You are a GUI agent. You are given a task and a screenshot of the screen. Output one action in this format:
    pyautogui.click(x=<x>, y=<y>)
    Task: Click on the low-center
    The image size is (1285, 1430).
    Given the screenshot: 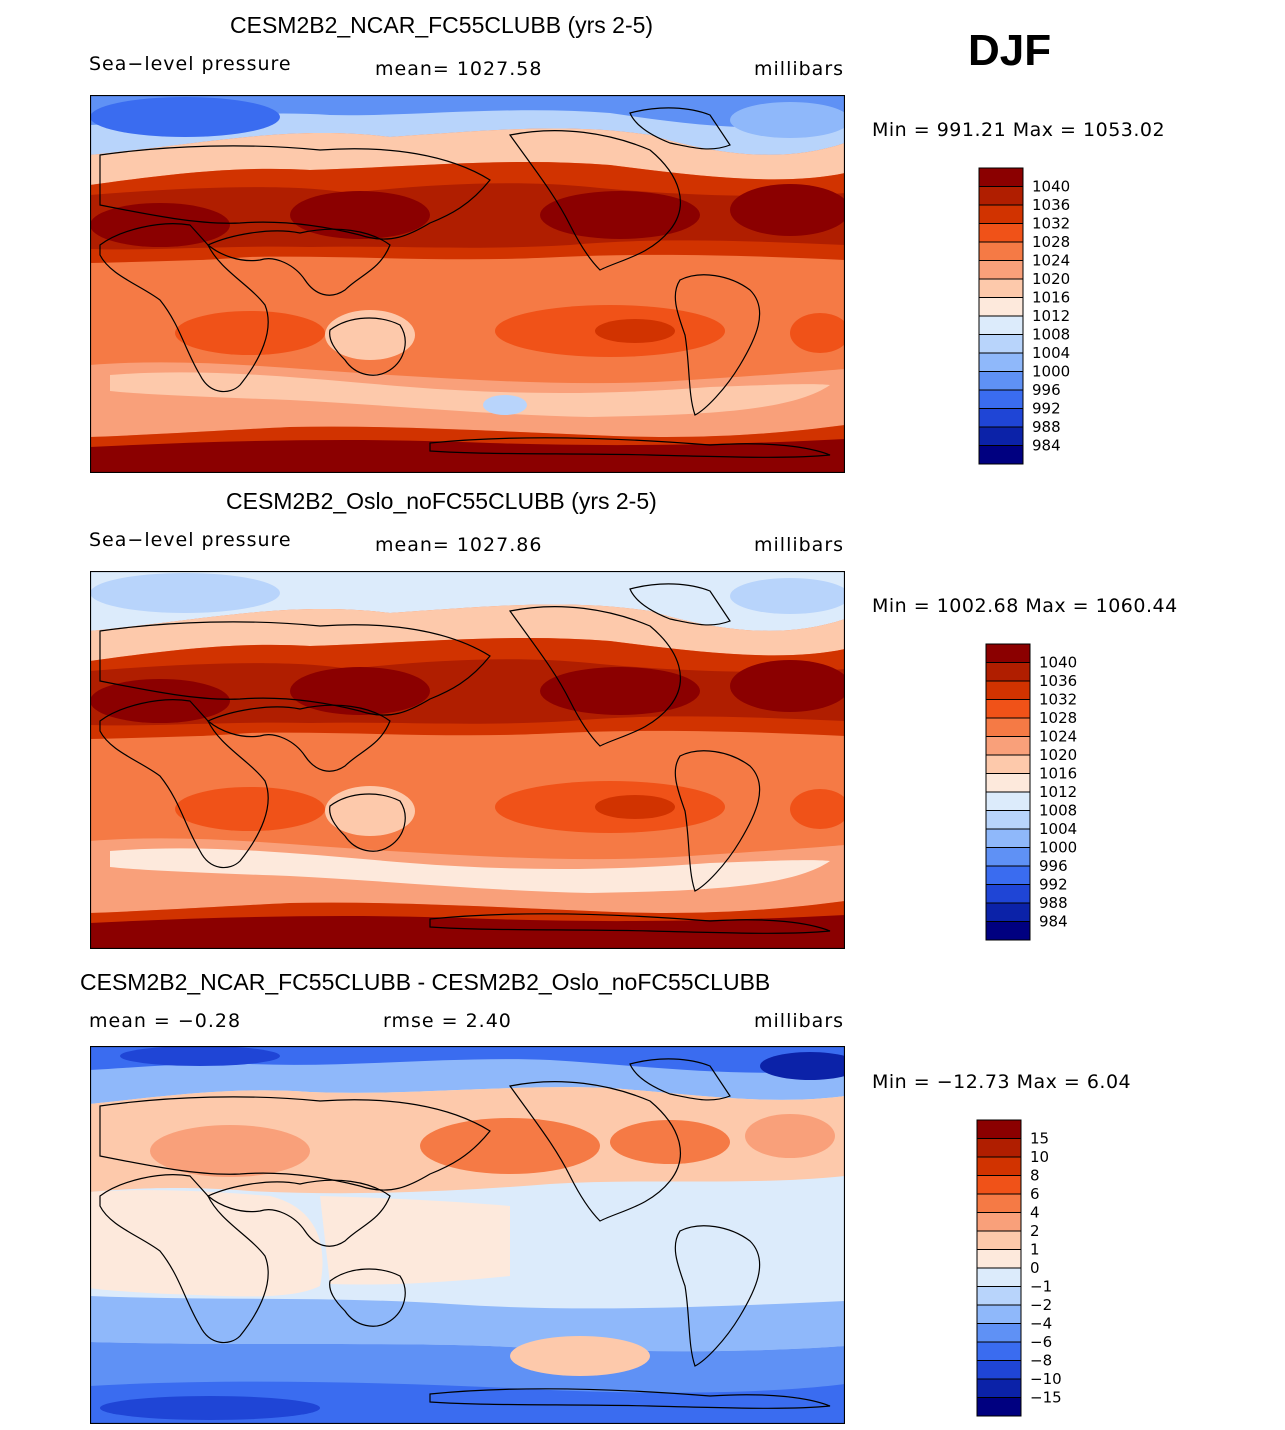 What is the action you would take?
    pyautogui.click(x=787, y=120)
    